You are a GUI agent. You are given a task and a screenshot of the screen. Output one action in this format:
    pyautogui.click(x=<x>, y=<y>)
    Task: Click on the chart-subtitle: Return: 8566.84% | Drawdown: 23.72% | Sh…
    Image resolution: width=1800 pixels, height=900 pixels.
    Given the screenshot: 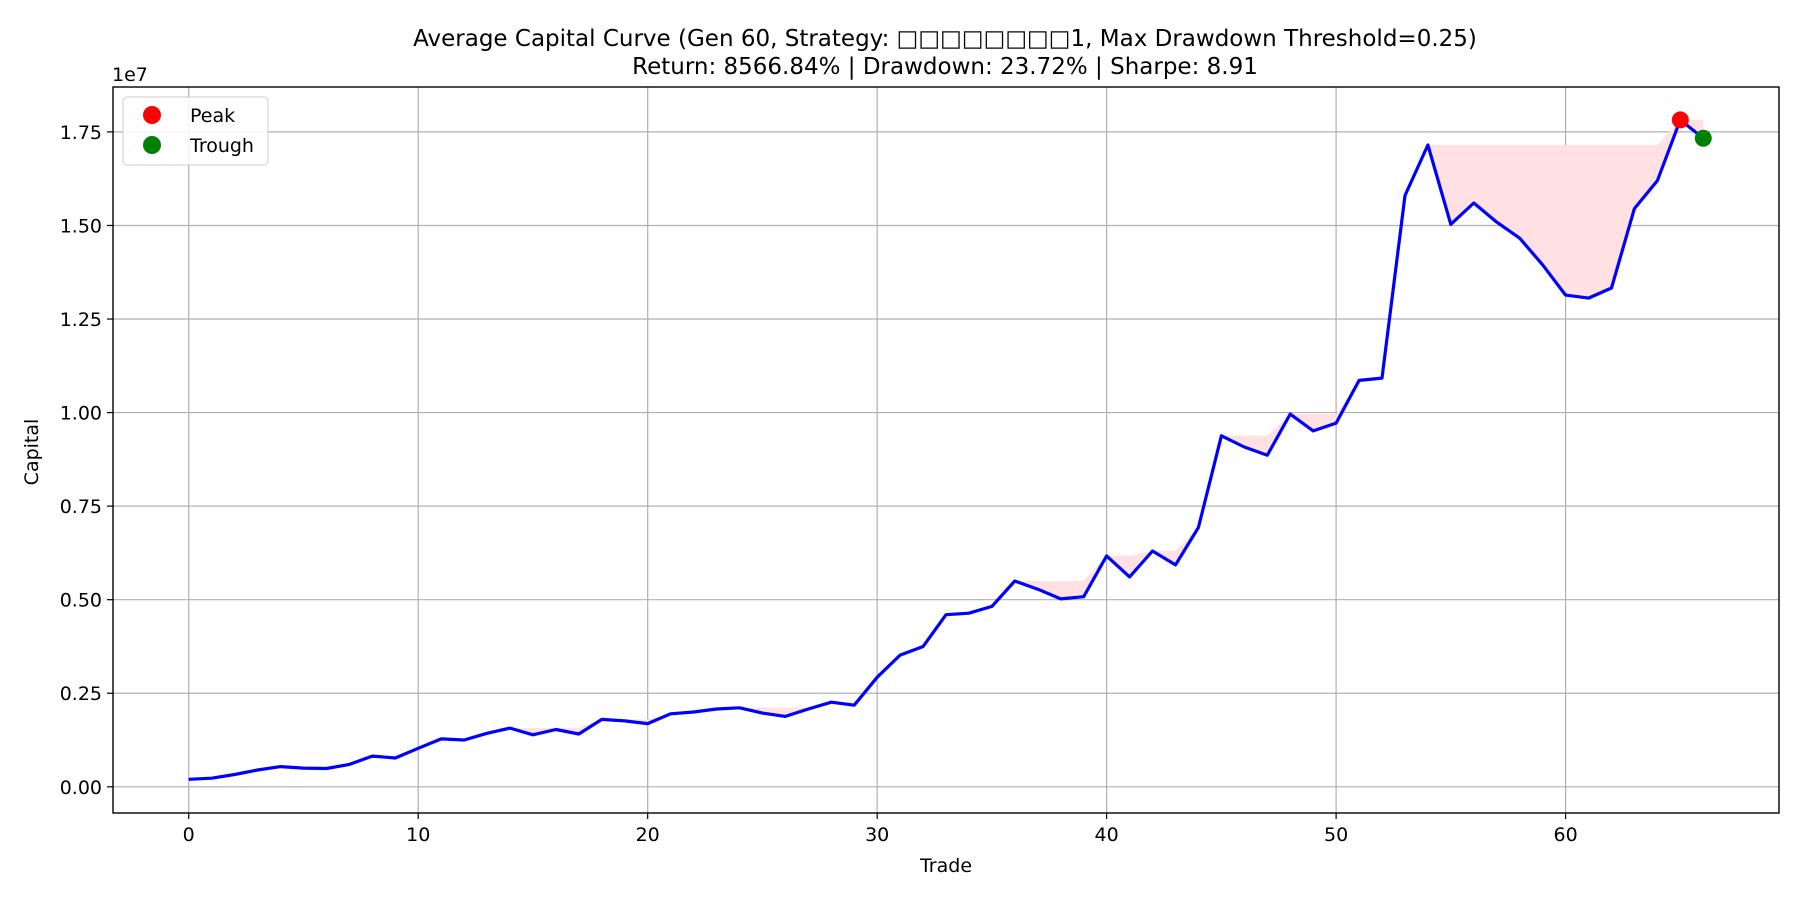 What is the action you would take?
    pyautogui.click(x=945, y=67)
    